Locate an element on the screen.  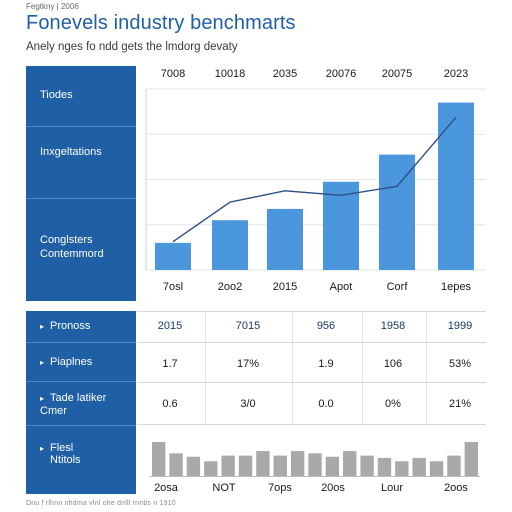
table-header-cell: 2015 is located at coordinates (170, 326).